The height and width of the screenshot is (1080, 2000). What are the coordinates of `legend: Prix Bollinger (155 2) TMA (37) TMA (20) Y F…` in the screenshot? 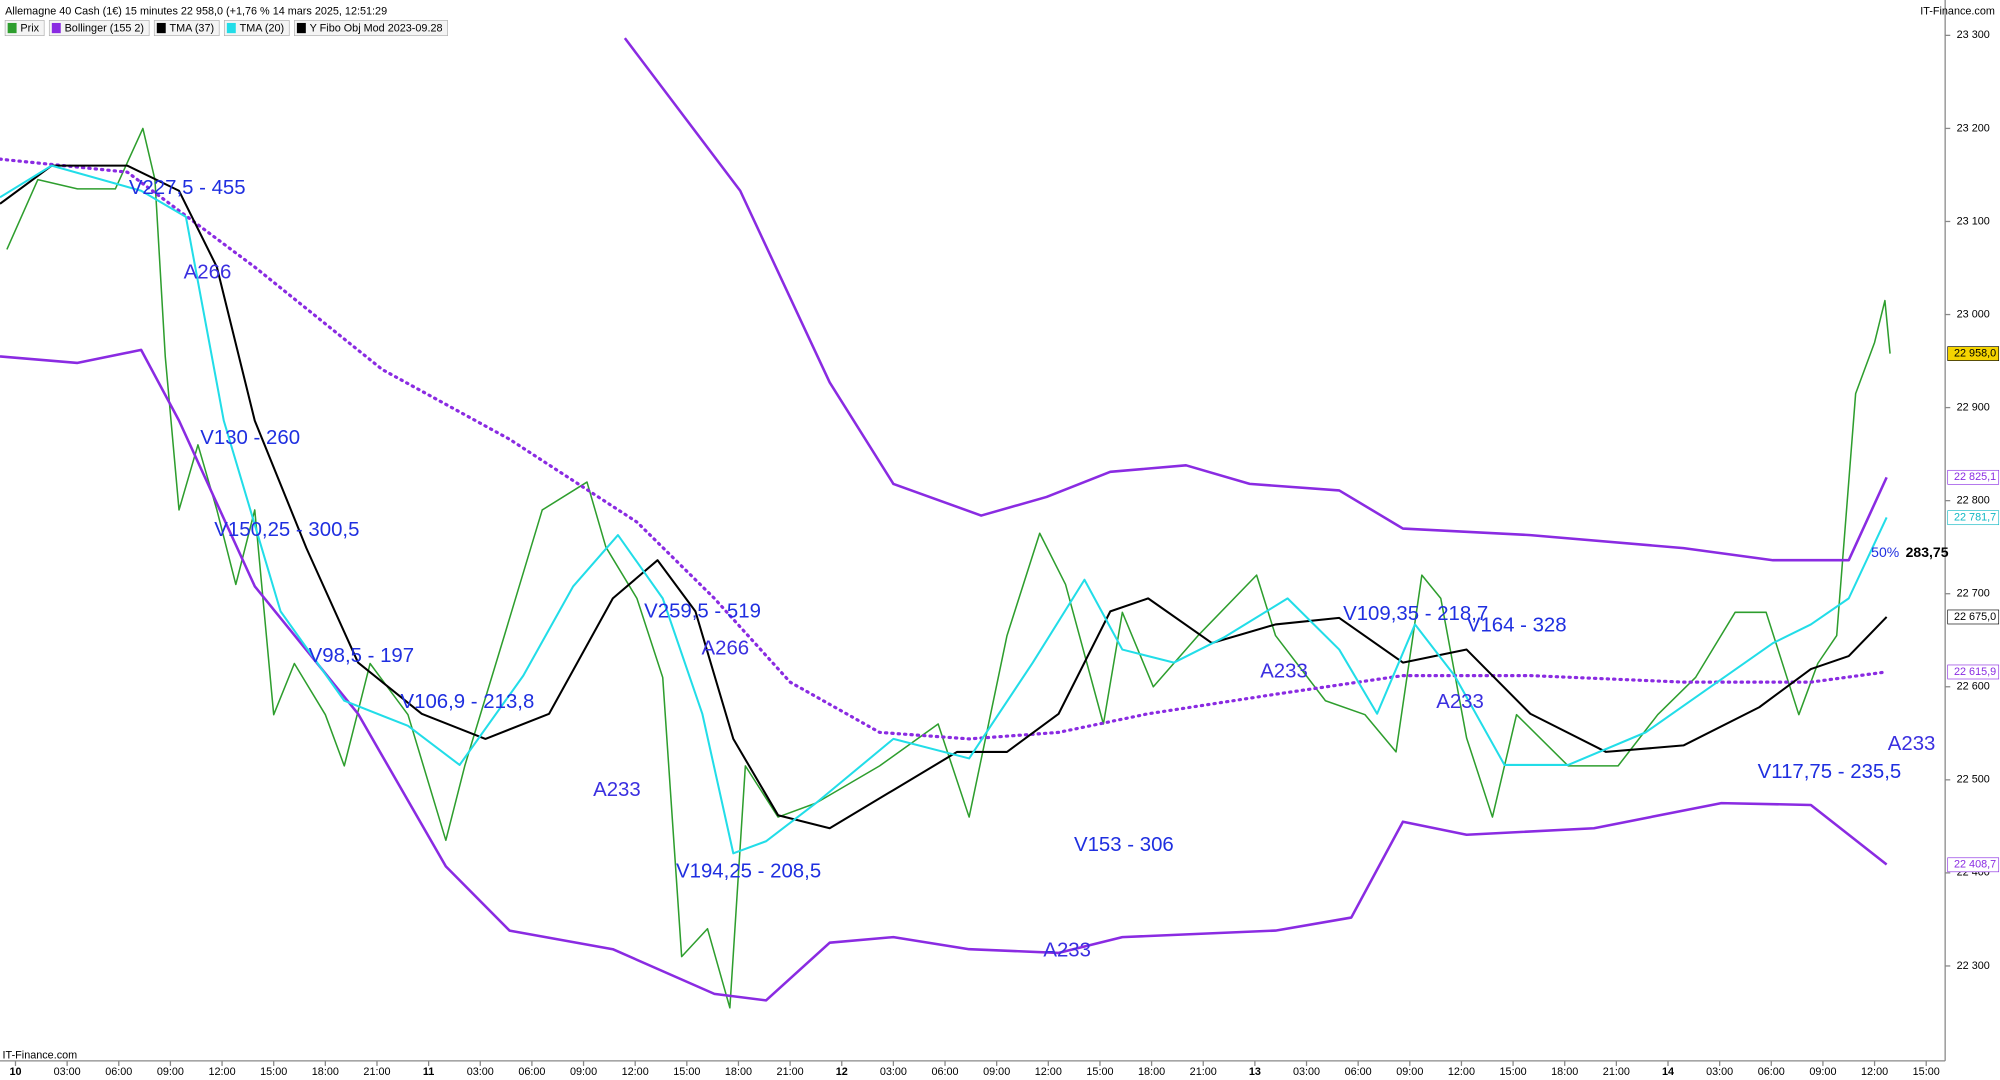 It's located at (226, 28).